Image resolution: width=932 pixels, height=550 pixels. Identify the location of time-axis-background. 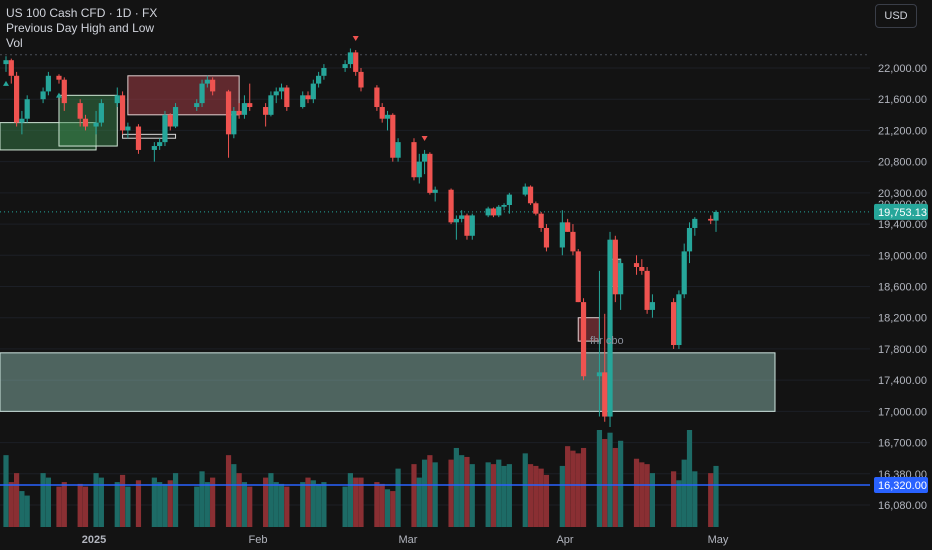
(466, 539).